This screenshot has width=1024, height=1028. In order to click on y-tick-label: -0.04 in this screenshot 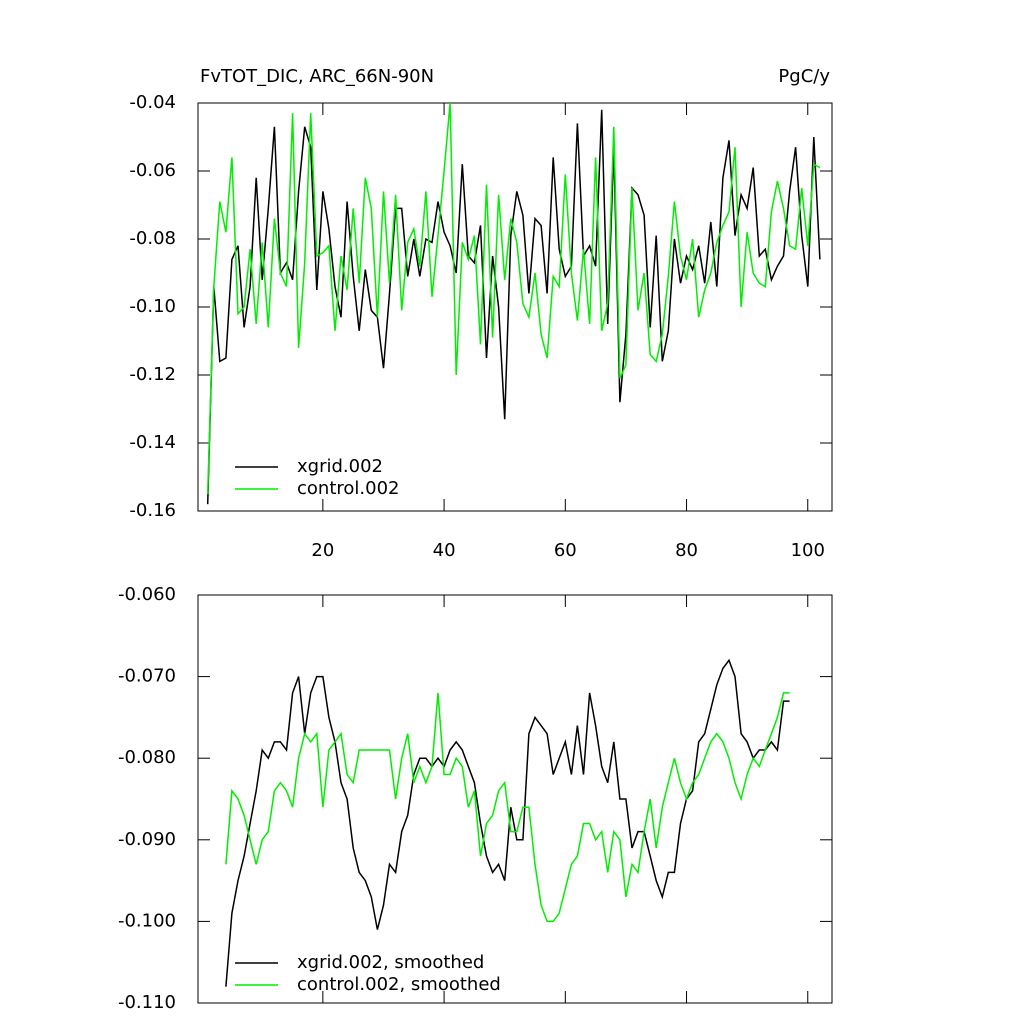, I will do `click(152, 102)`.